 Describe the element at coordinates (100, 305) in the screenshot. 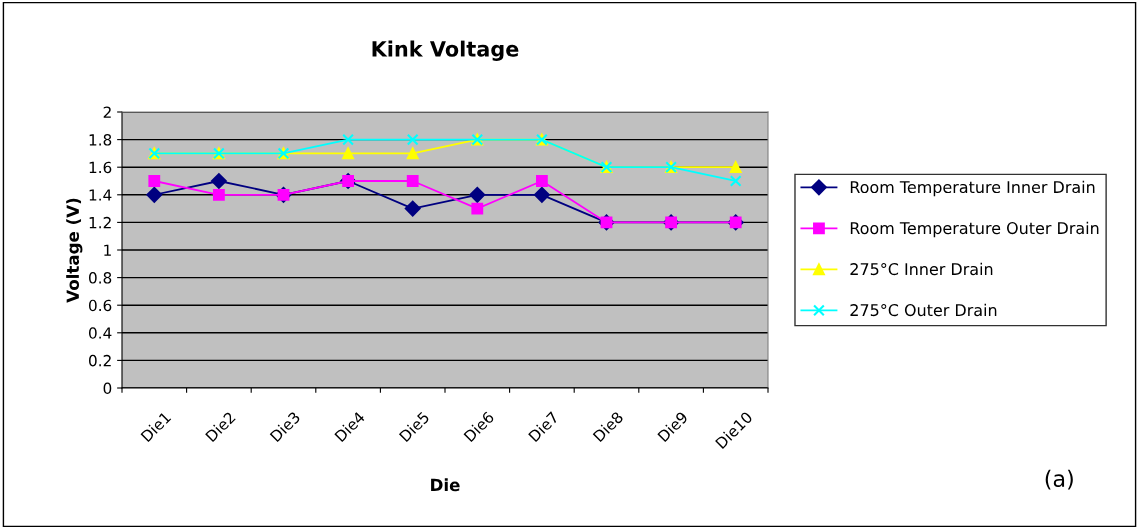

I see `y-tick-label: 0.6` at that location.